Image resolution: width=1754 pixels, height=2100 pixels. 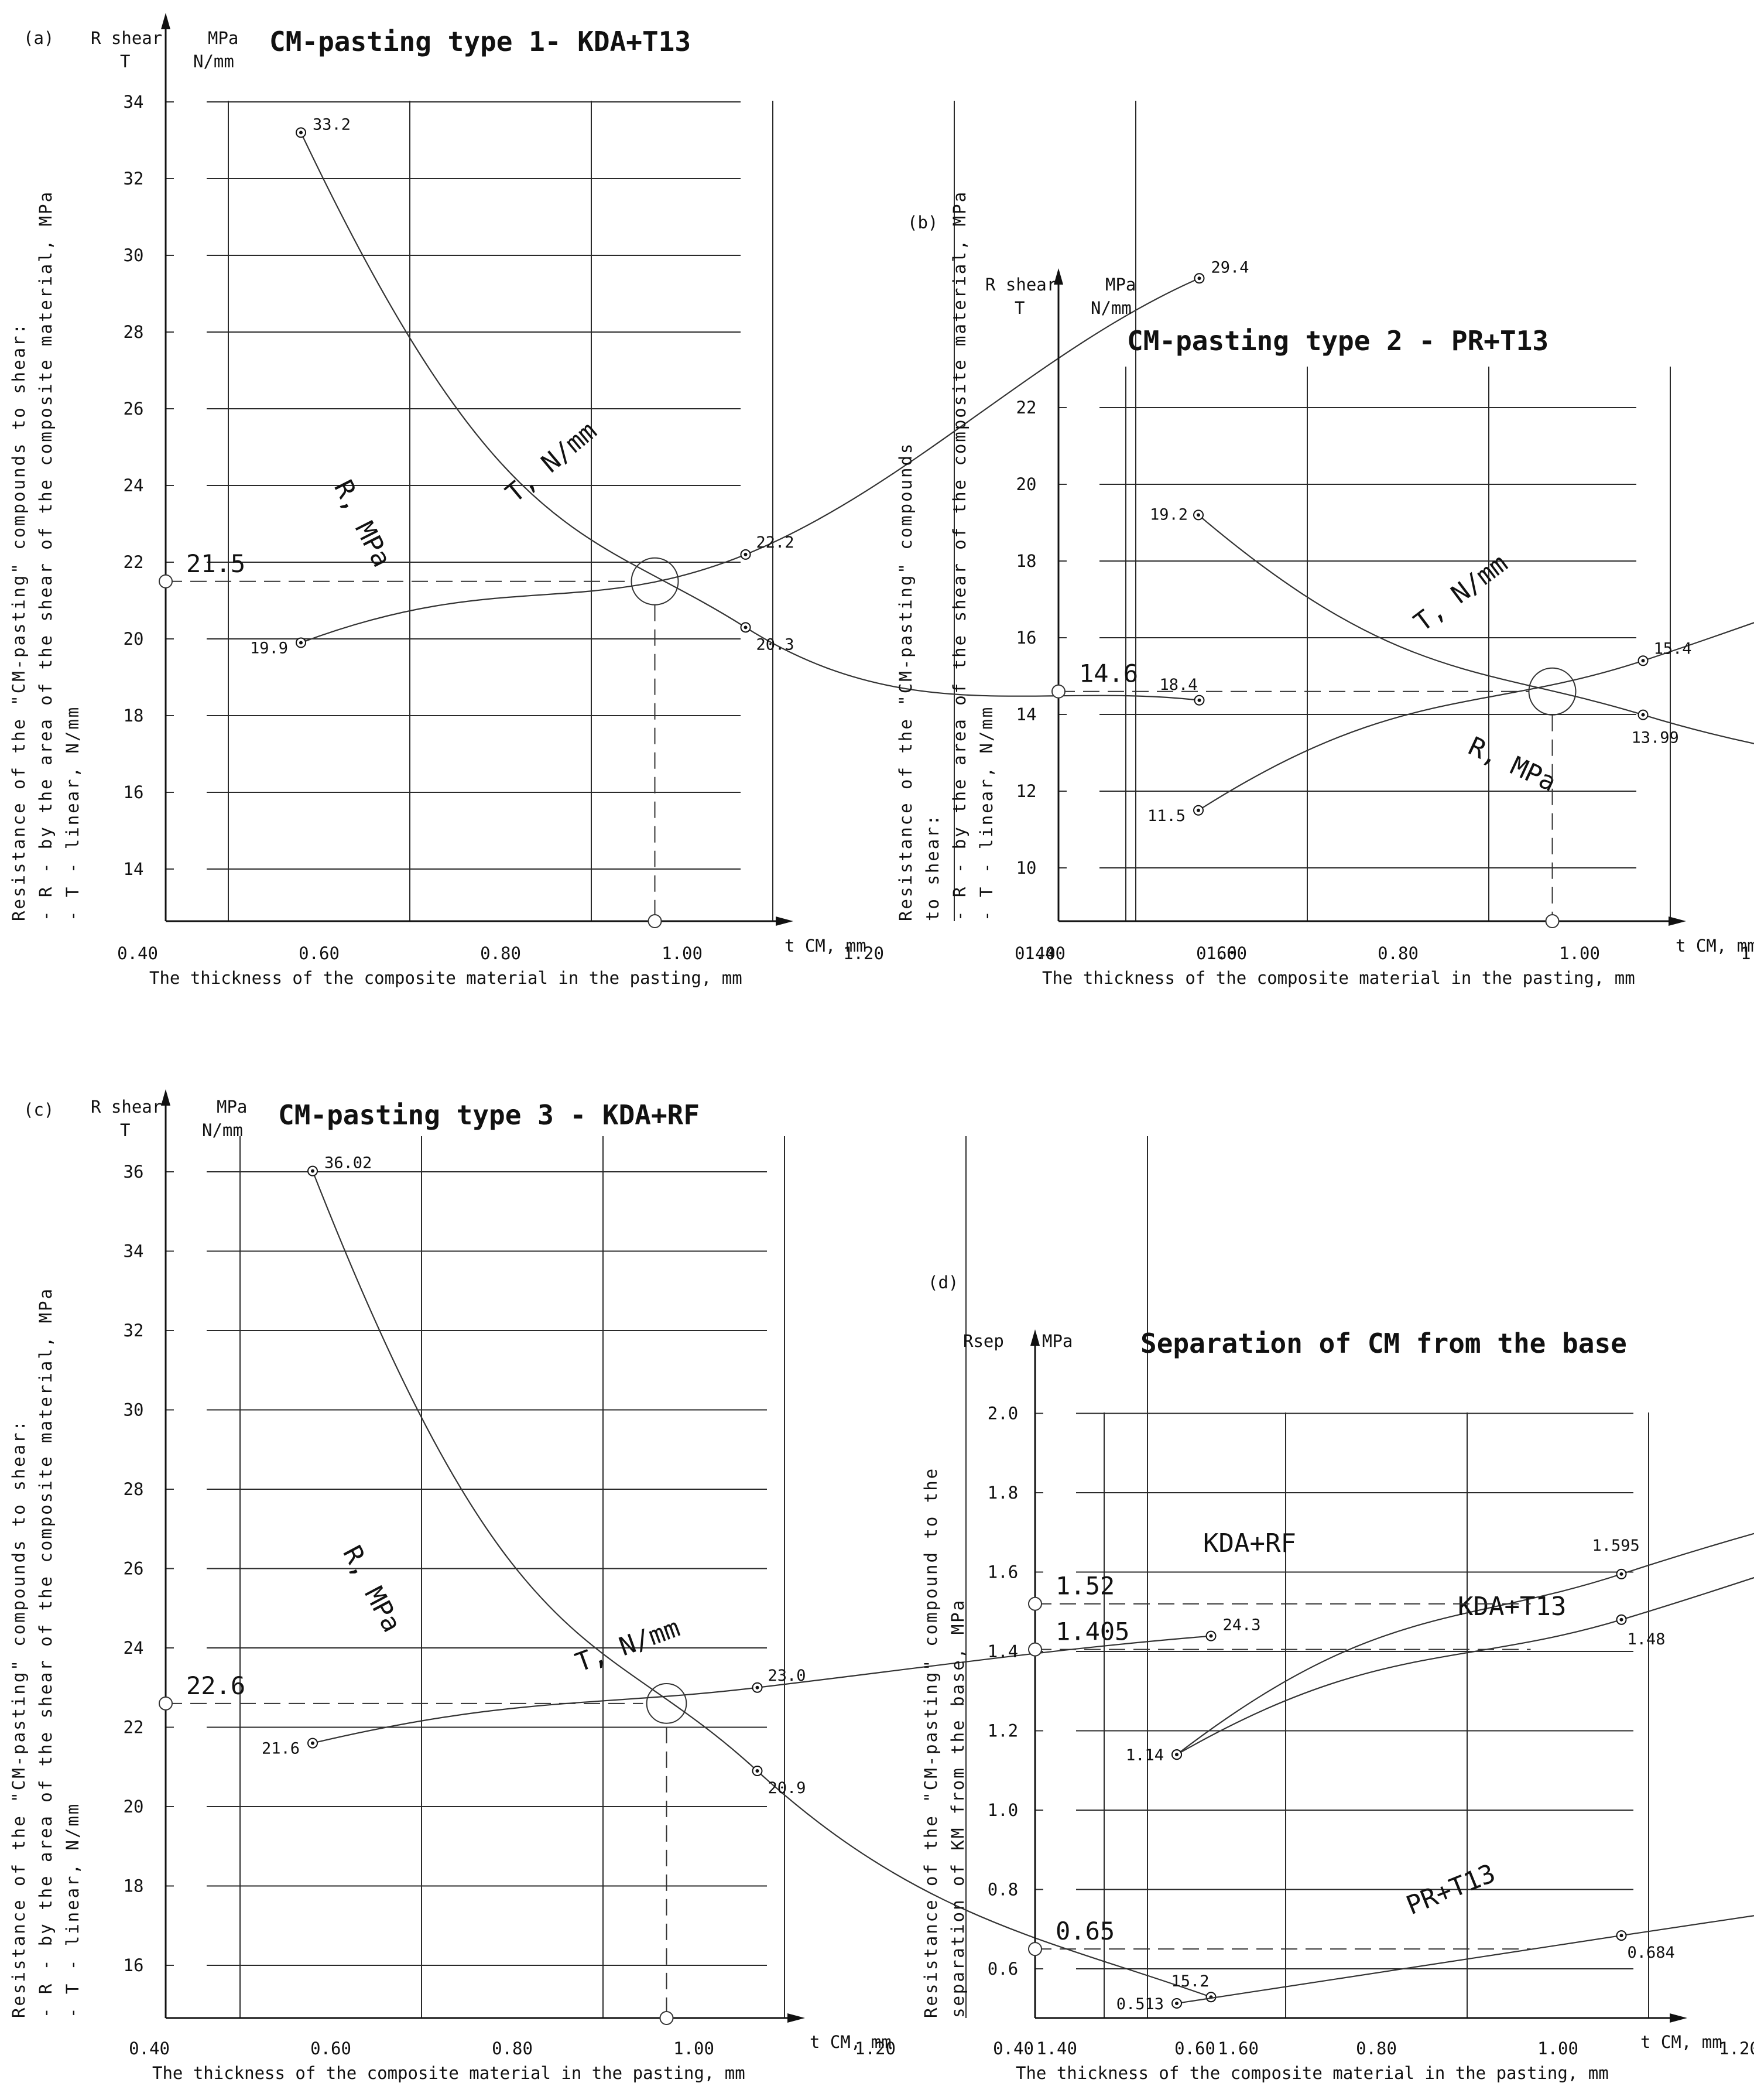 I want to click on reference-value-label: 21.5, so click(x=215, y=563).